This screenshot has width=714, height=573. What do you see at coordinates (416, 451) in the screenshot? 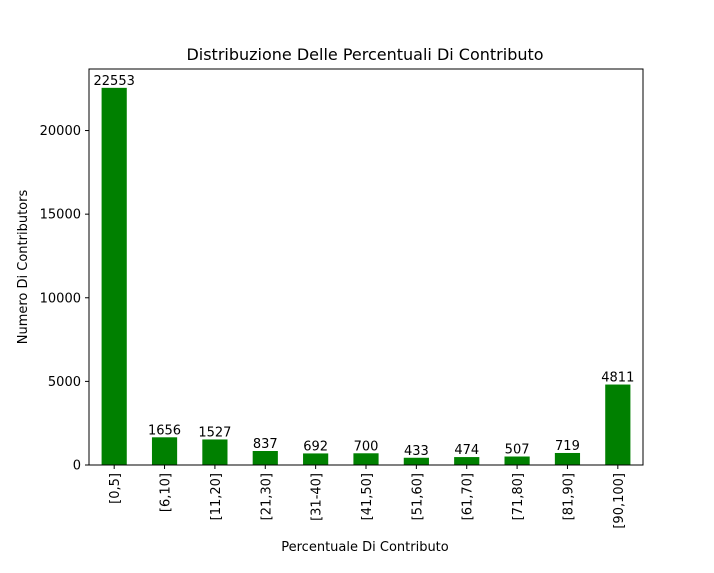
I see `data-label-6: 433` at bounding box center [416, 451].